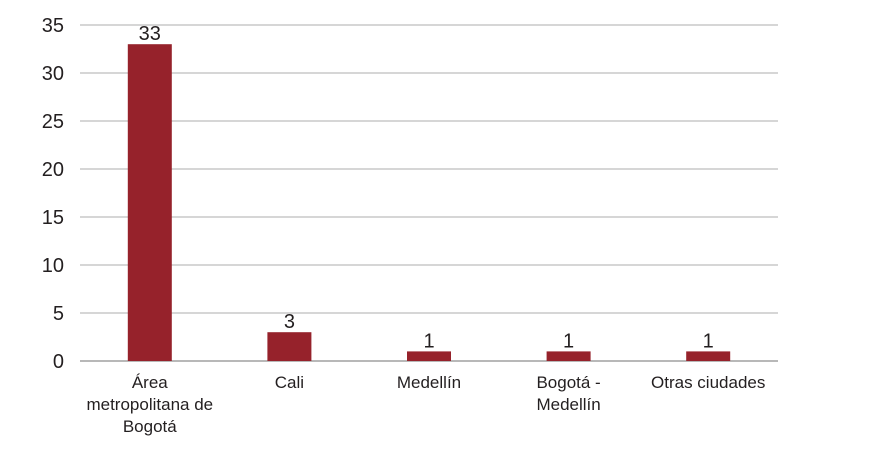 This screenshot has width=885, height=457. Describe the element at coordinates (150, 34) in the screenshot. I see `data-label: 33` at that location.